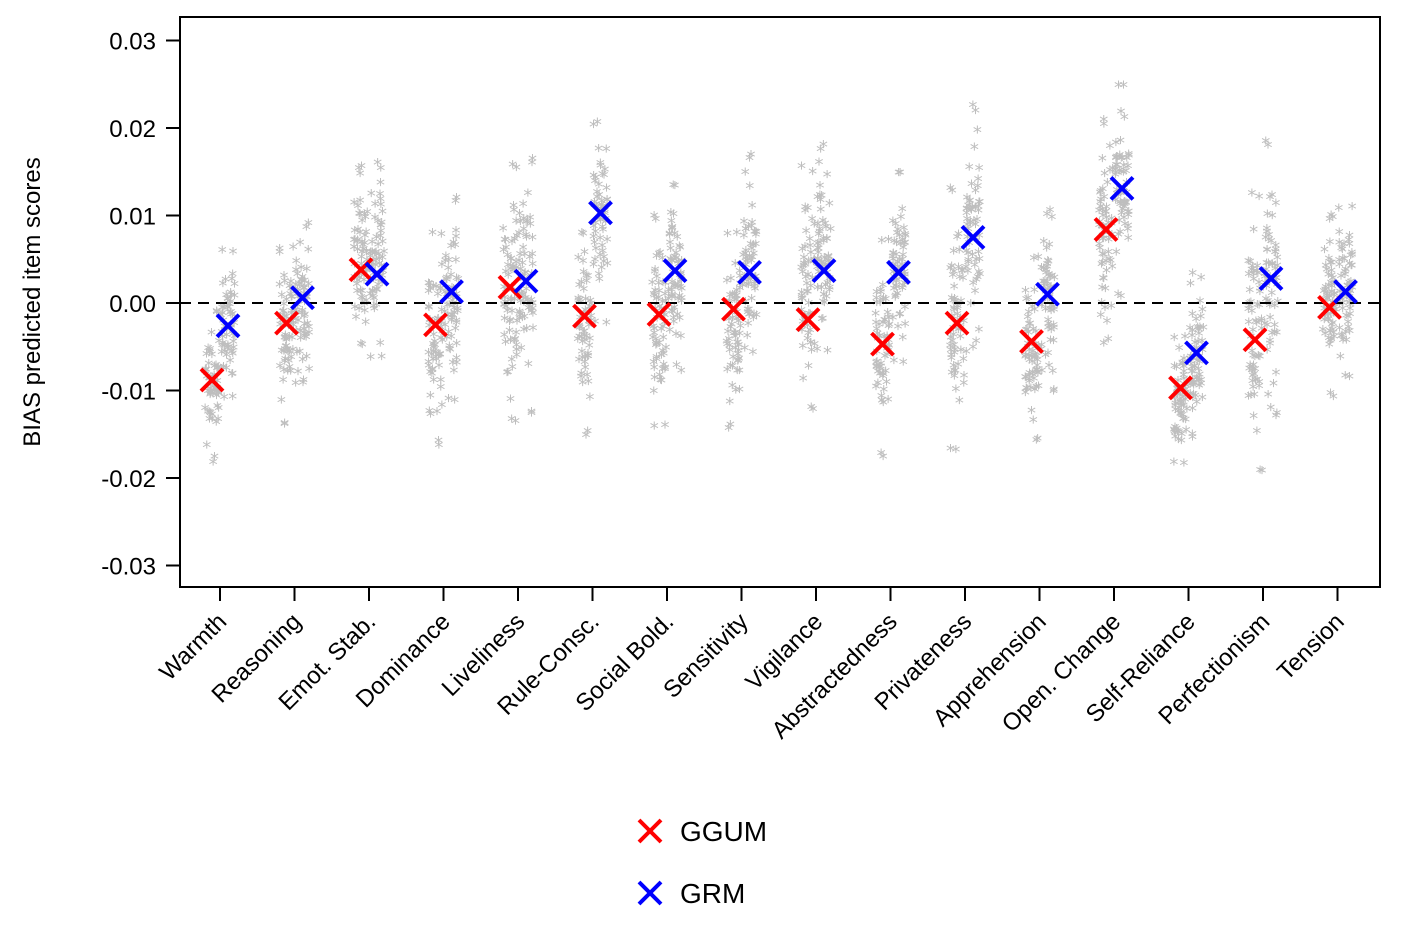  Describe the element at coordinates (1037, 441) in the screenshot. I see `item-point-ggum-apprehension: *` at that location.